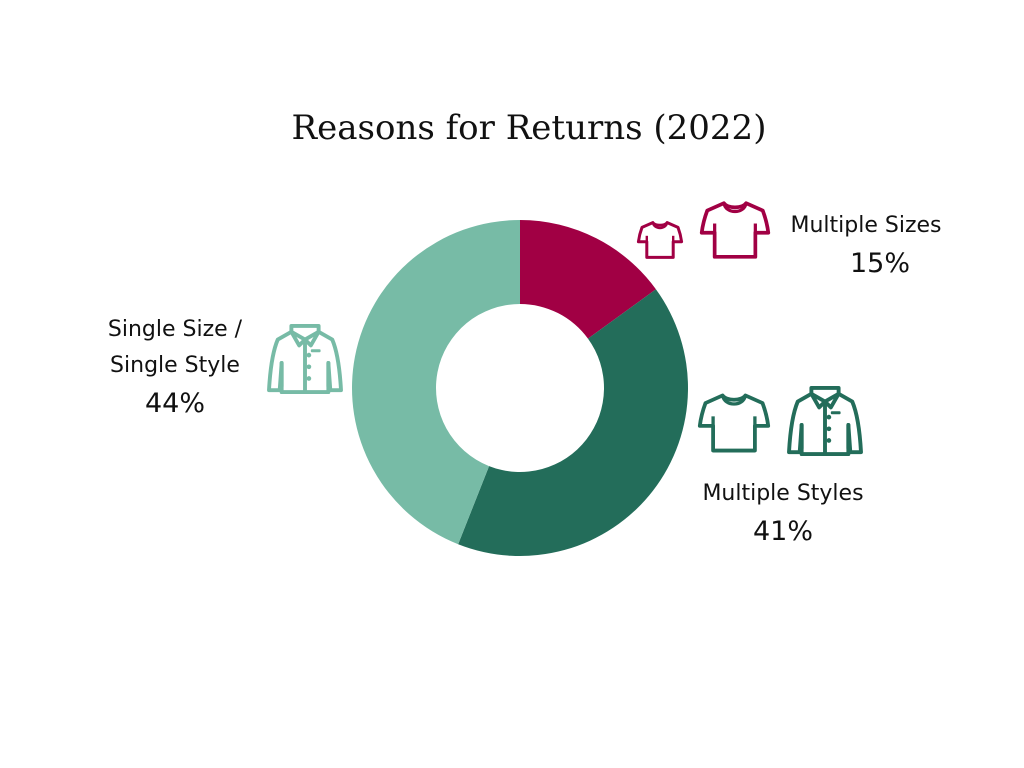 This screenshot has height=768, width=1024. I want to click on label-single-line1: Single Size /, so click(175, 329).